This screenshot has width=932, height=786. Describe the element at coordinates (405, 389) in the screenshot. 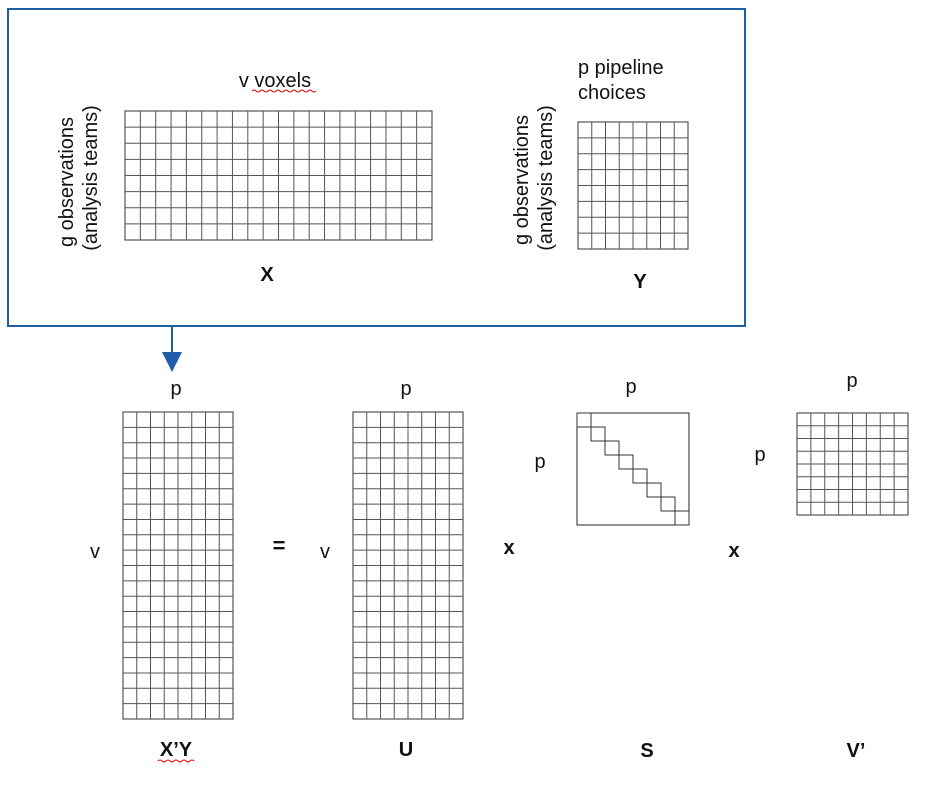

I see `u-top-label: p` at that location.